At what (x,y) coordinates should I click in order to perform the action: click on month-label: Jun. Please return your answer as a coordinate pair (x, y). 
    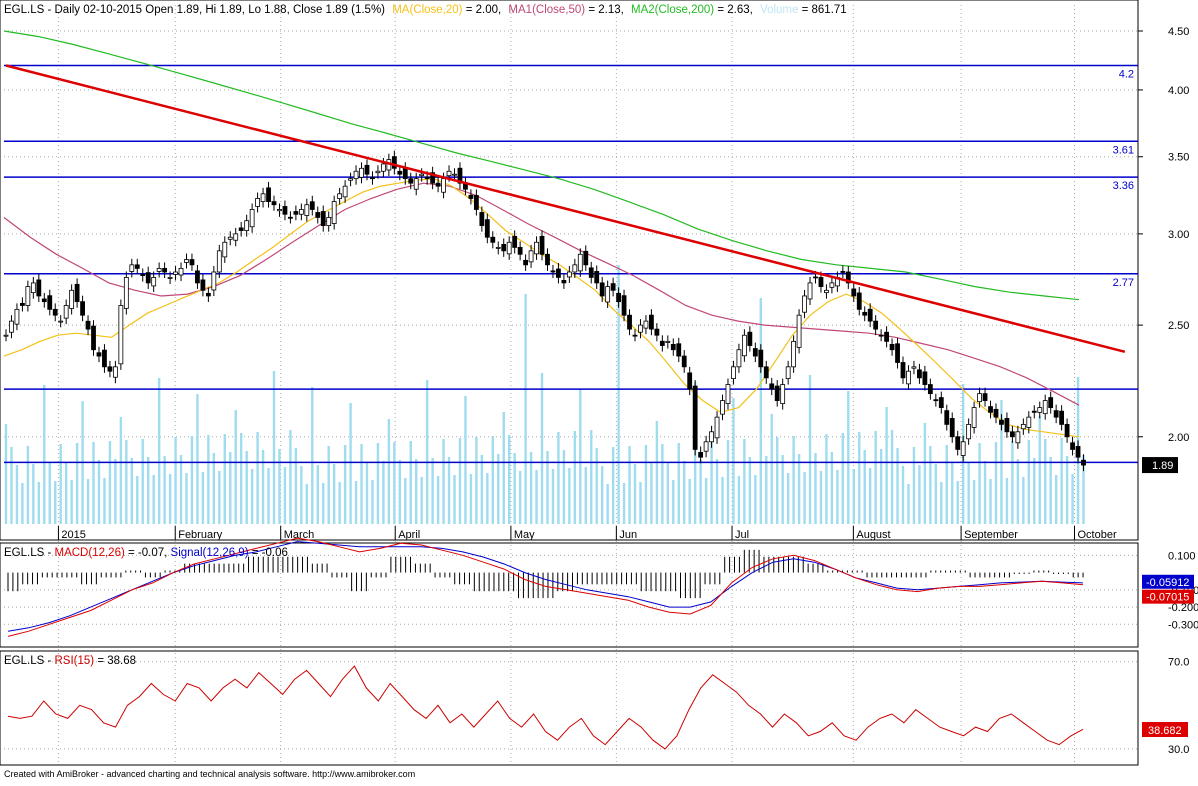
    Looking at the image, I should click on (628, 535).